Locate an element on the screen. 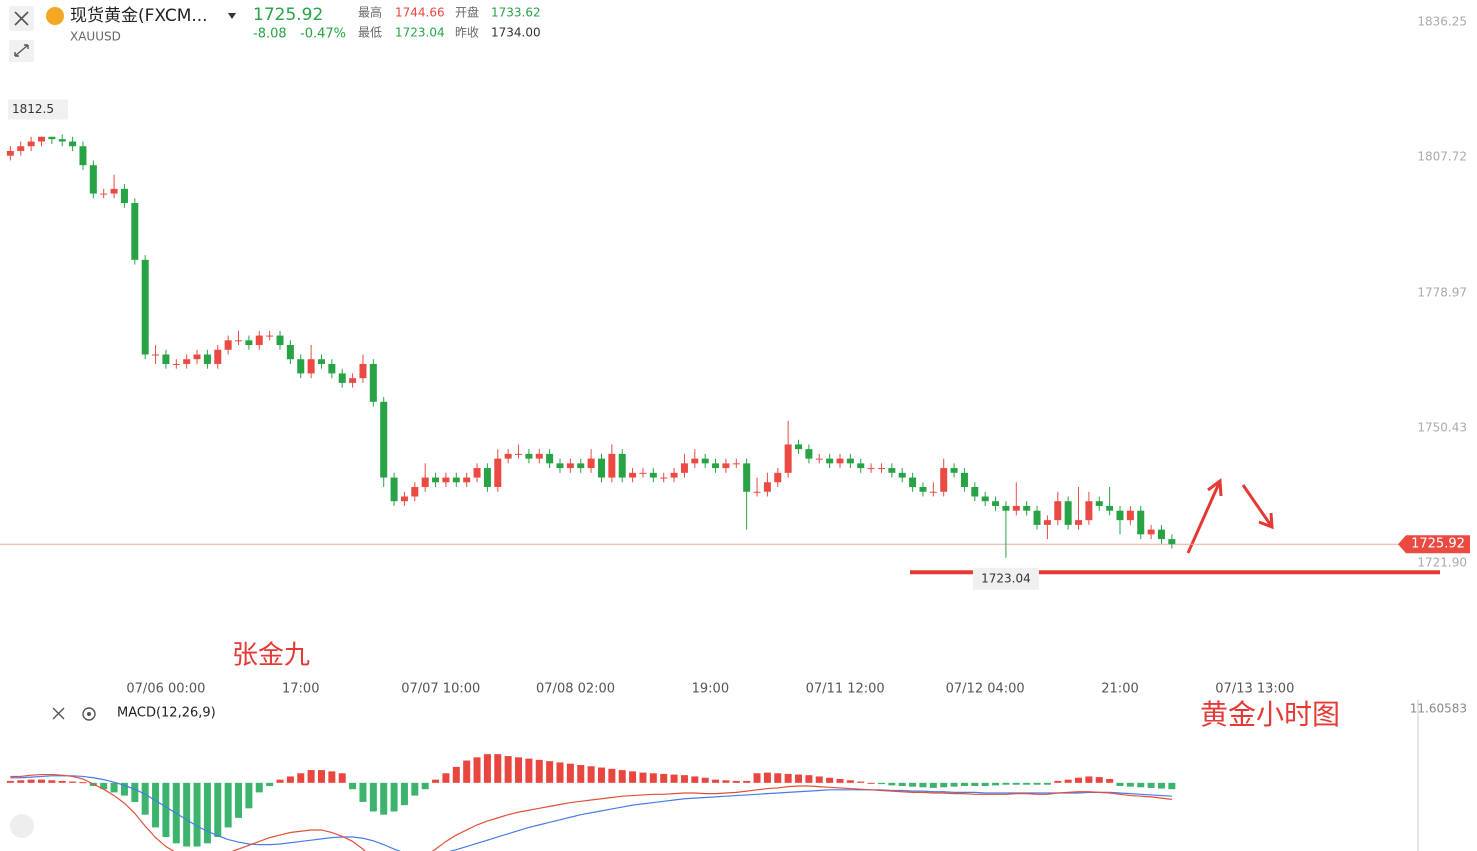 The height and width of the screenshot is (851, 1477). x-tick-label: 07/06 00:00 is located at coordinates (165, 689).